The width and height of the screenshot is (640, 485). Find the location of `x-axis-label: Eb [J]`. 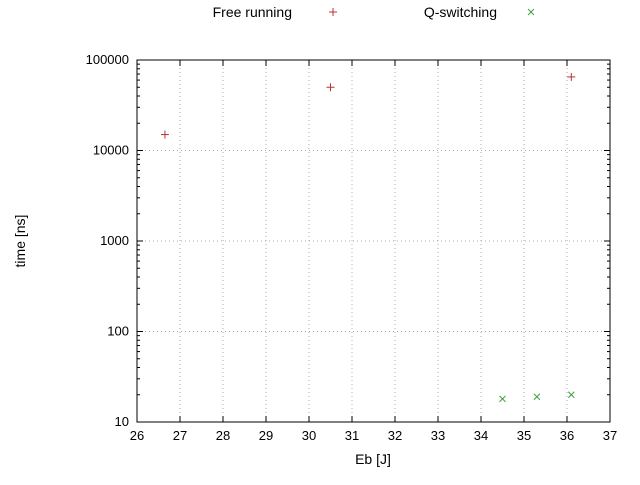

x-axis-label: Eb [J] is located at coordinates (373, 459).